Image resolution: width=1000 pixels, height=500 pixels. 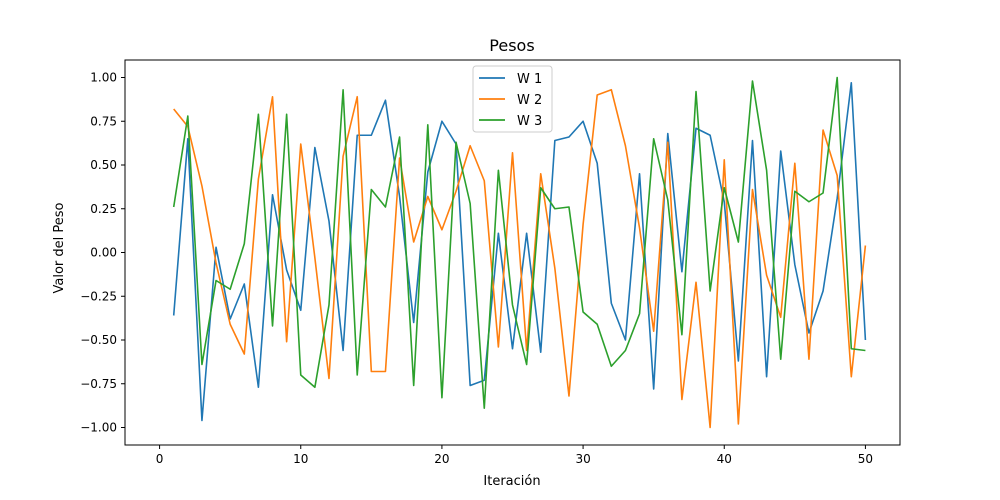 I want to click on x-tick-label: 50, so click(x=865, y=459).